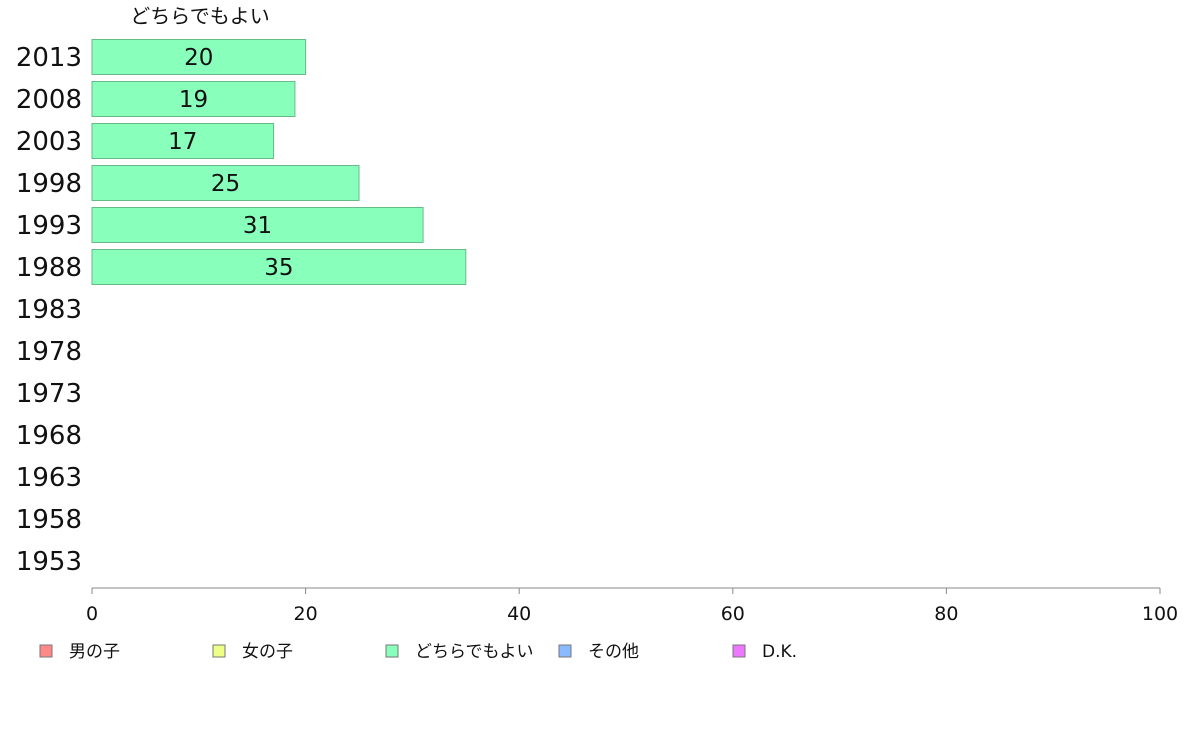  I want to click on bar-2013, so click(199, 57).